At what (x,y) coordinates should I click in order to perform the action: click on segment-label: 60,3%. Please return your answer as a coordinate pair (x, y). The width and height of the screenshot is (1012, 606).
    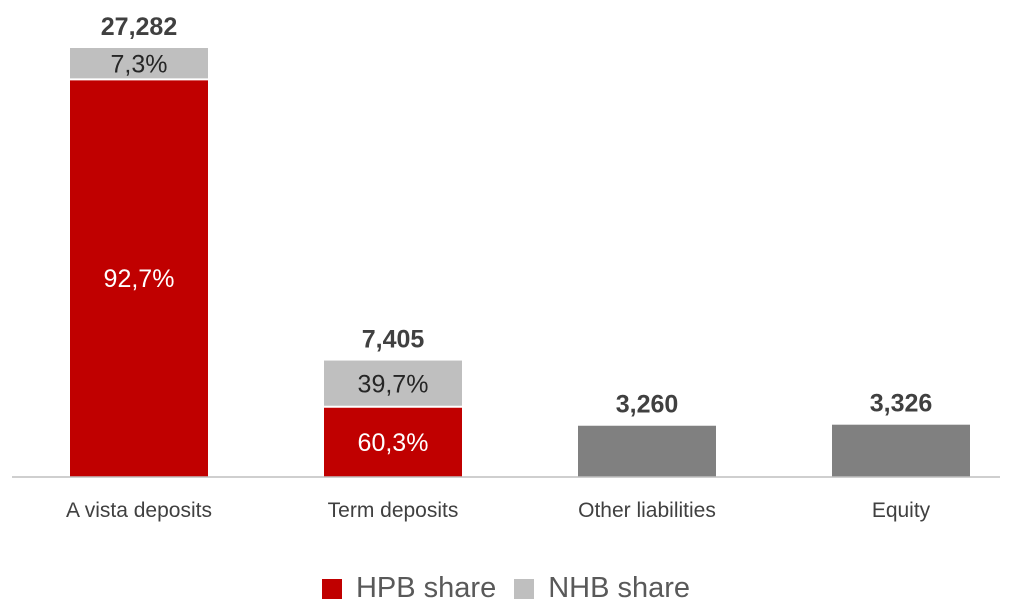
    Looking at the image, I should click on (393, 443).